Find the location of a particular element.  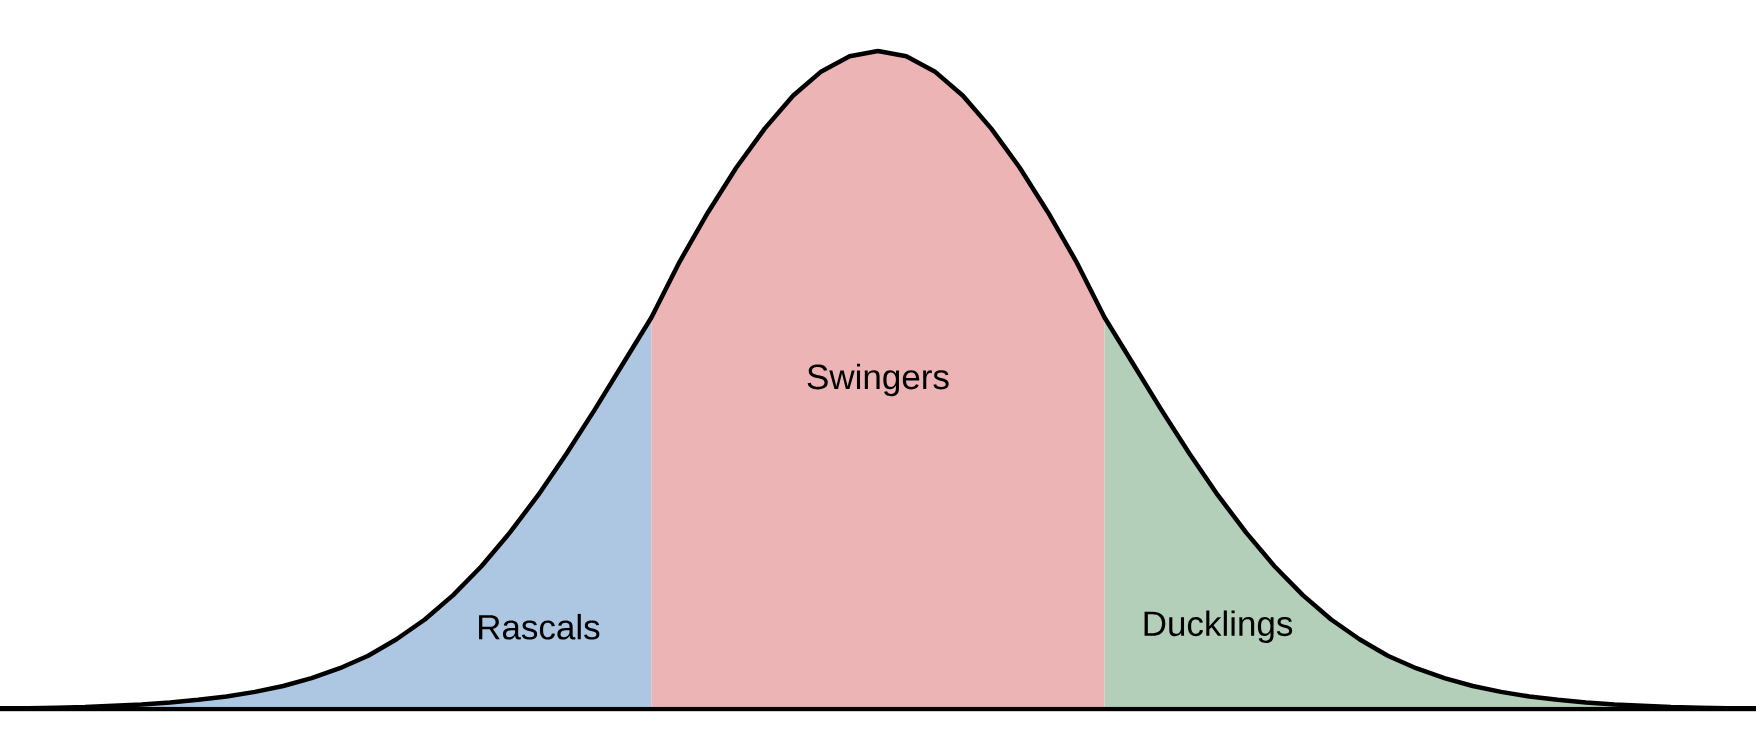

series-label: Swingers is located at coordinates (878, 380).